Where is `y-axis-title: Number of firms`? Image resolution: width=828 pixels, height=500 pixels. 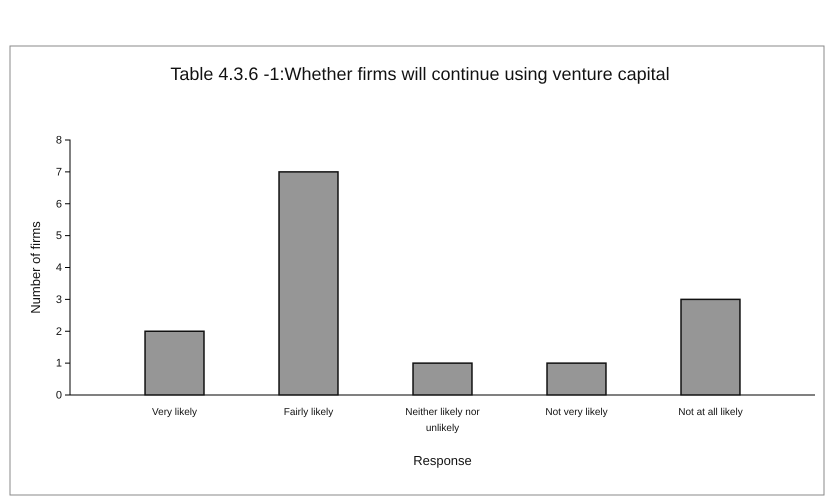 y-axis-title: Number of firms is located at coordinates (35, 267).